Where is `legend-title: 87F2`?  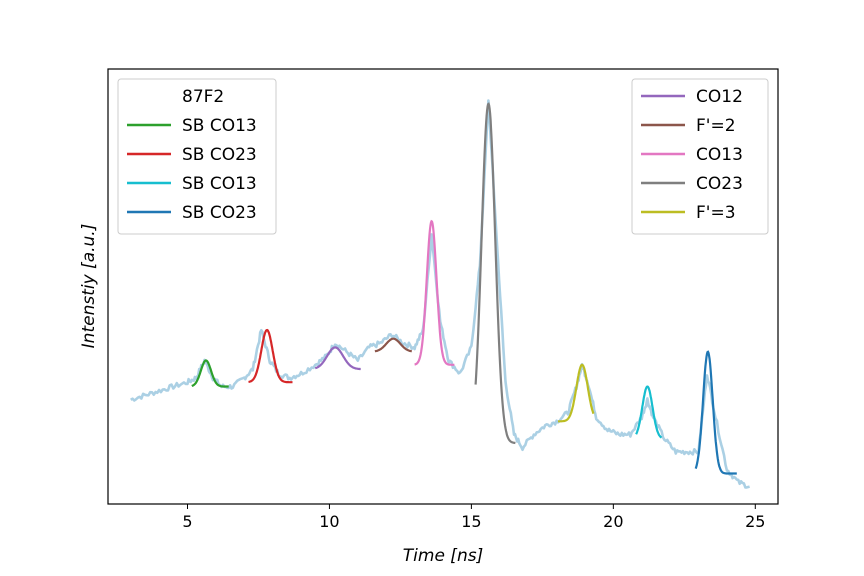
legend-title: 87F2 is located at coordinates (203, 97).